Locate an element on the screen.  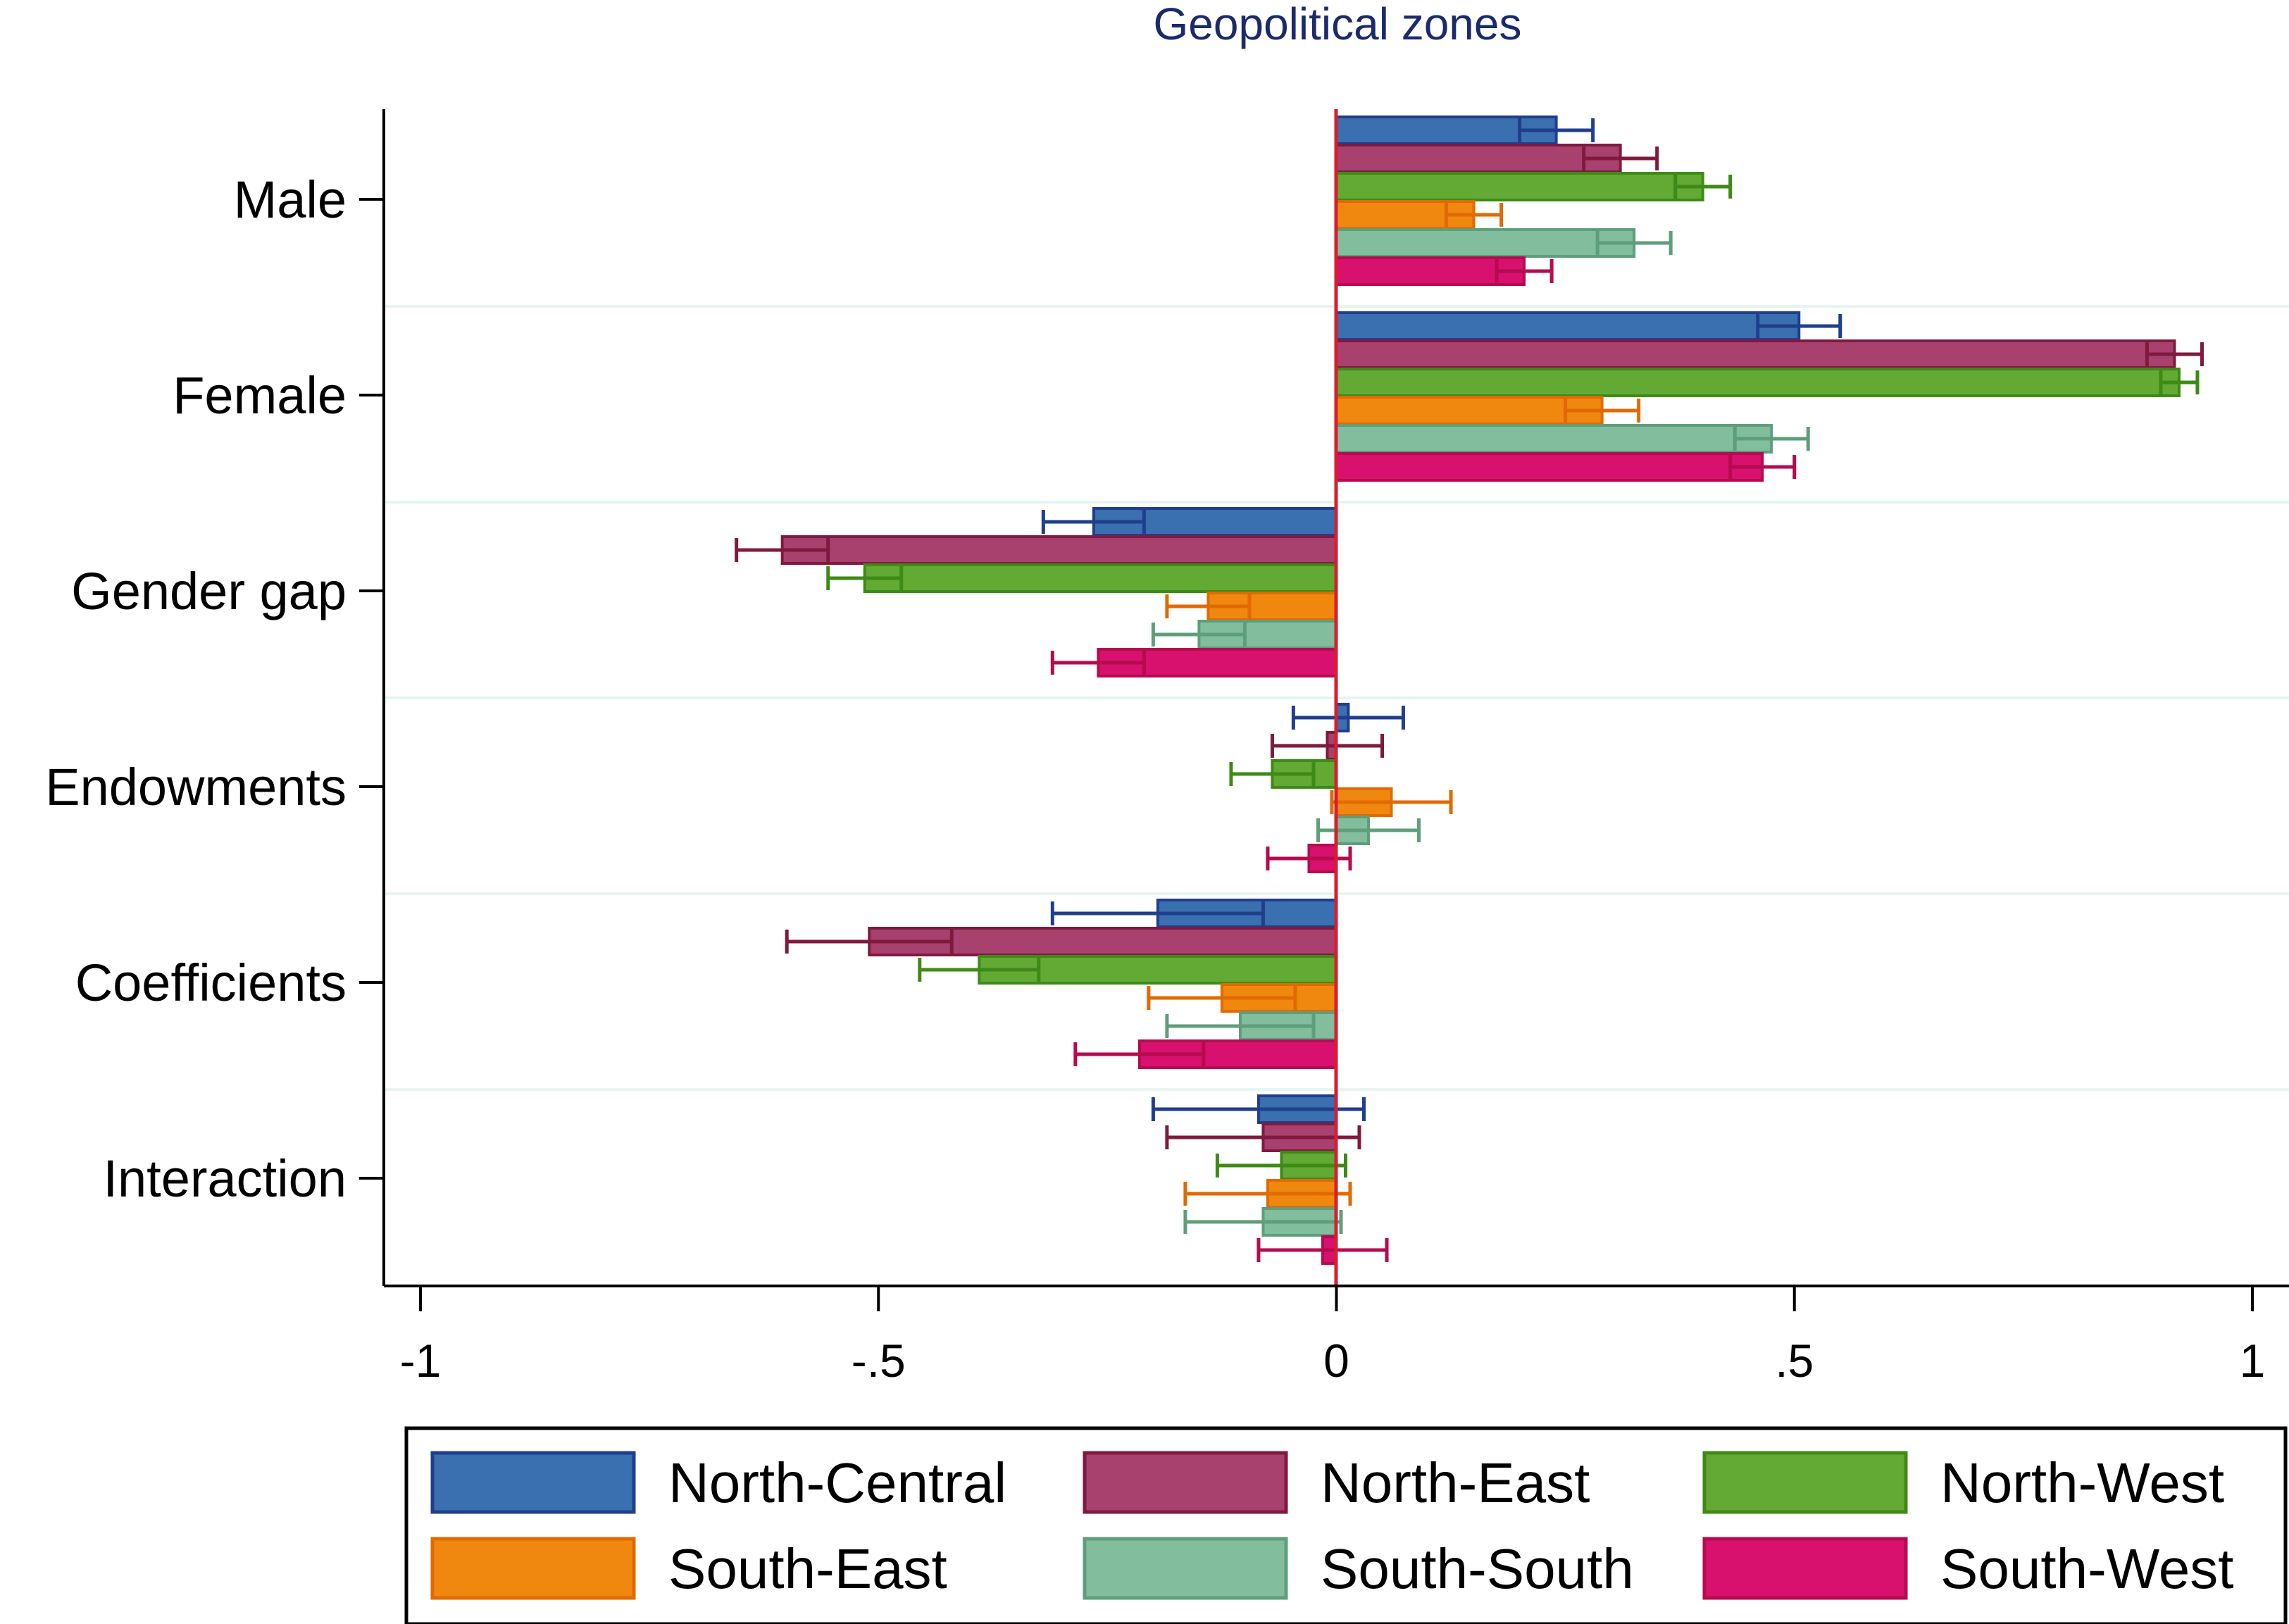
chart-title: Geopolitical zones is located at coordinates (1338, 24).